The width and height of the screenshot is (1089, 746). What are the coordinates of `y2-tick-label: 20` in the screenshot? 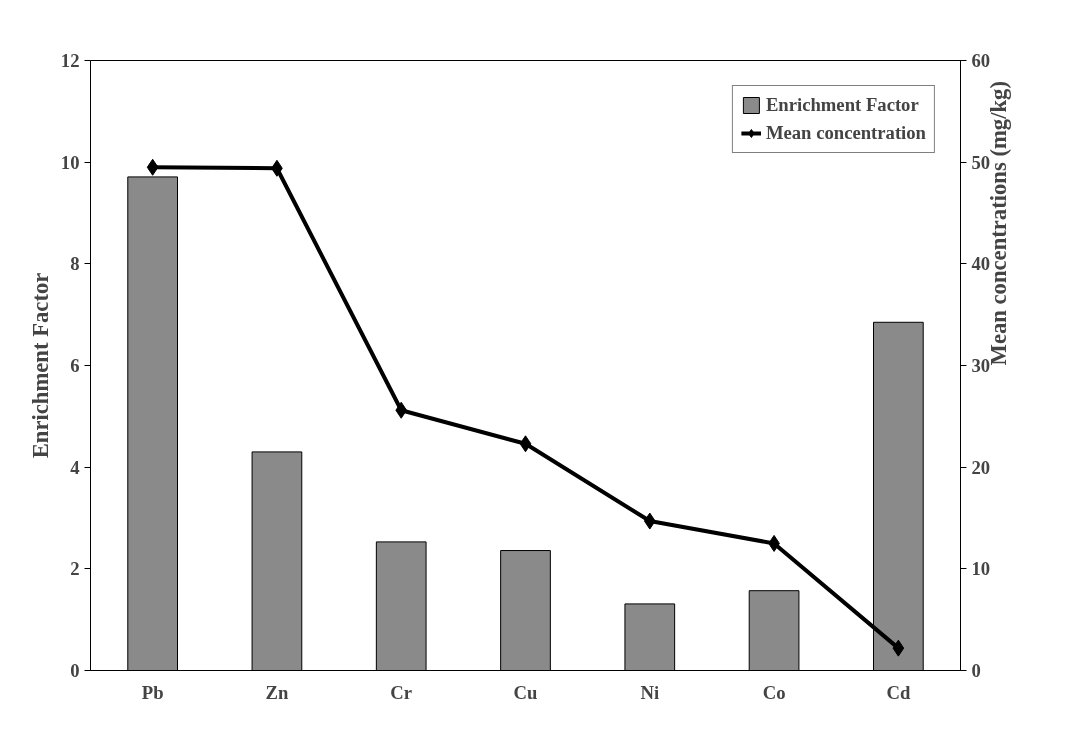 It's located at (981, 467).